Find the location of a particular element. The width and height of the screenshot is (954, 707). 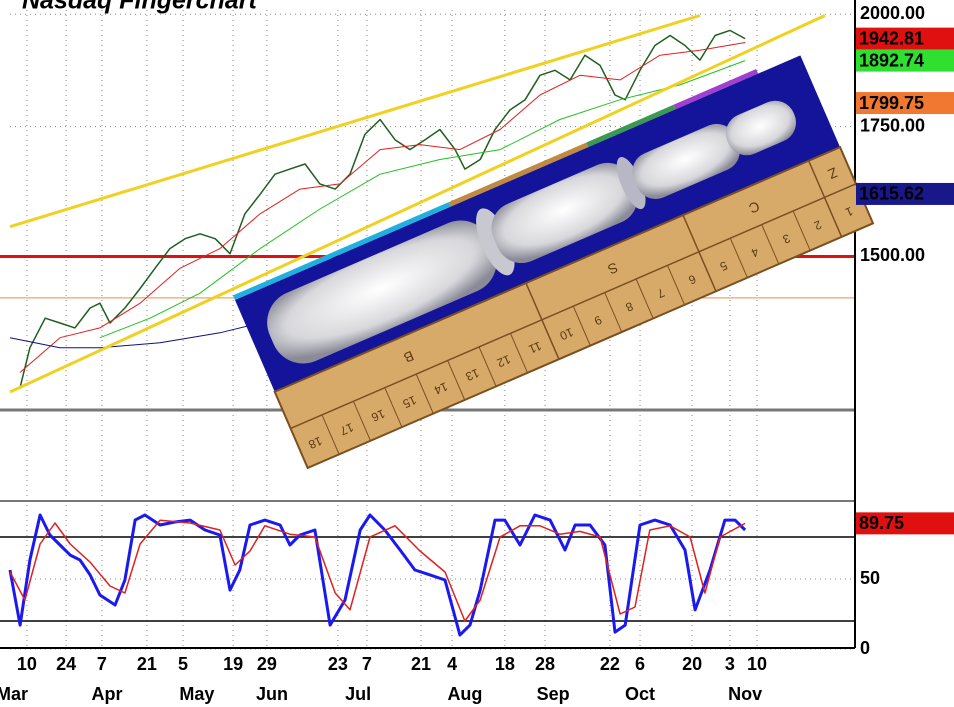

y-tick-label: 1750.00 is located at coordinates (892, 125).